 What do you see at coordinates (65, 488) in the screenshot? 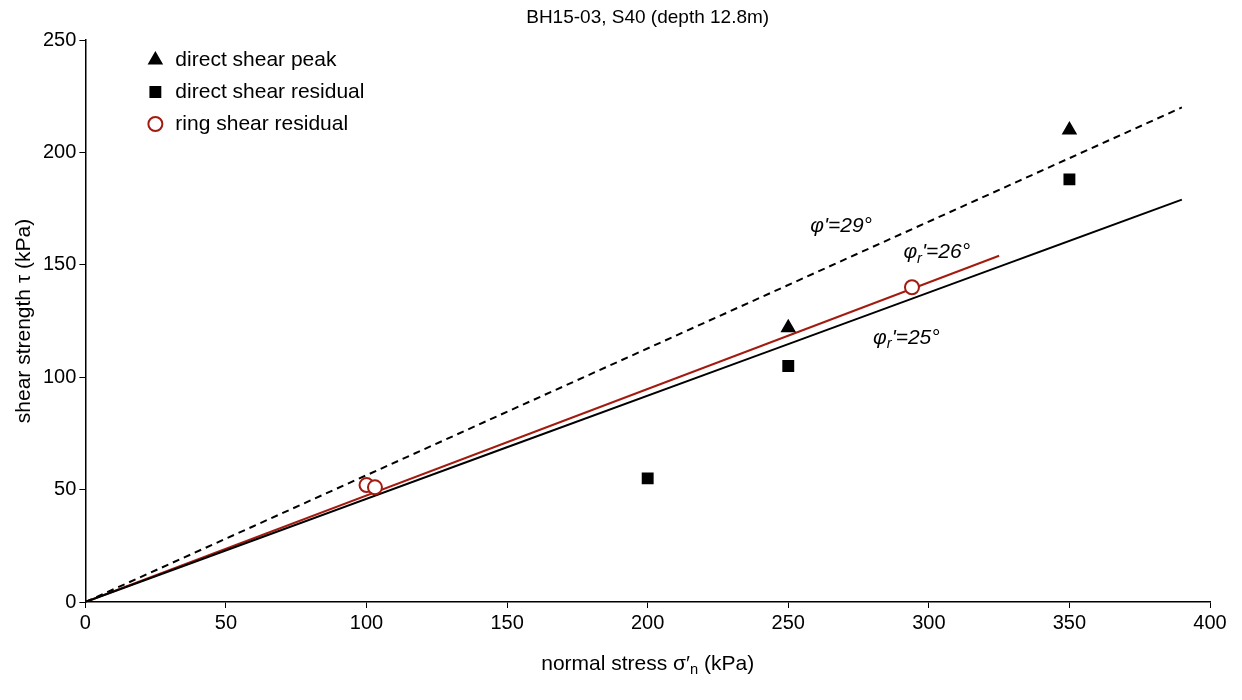
I see `y-tick-label: 50` at bounding box center [65, 488].